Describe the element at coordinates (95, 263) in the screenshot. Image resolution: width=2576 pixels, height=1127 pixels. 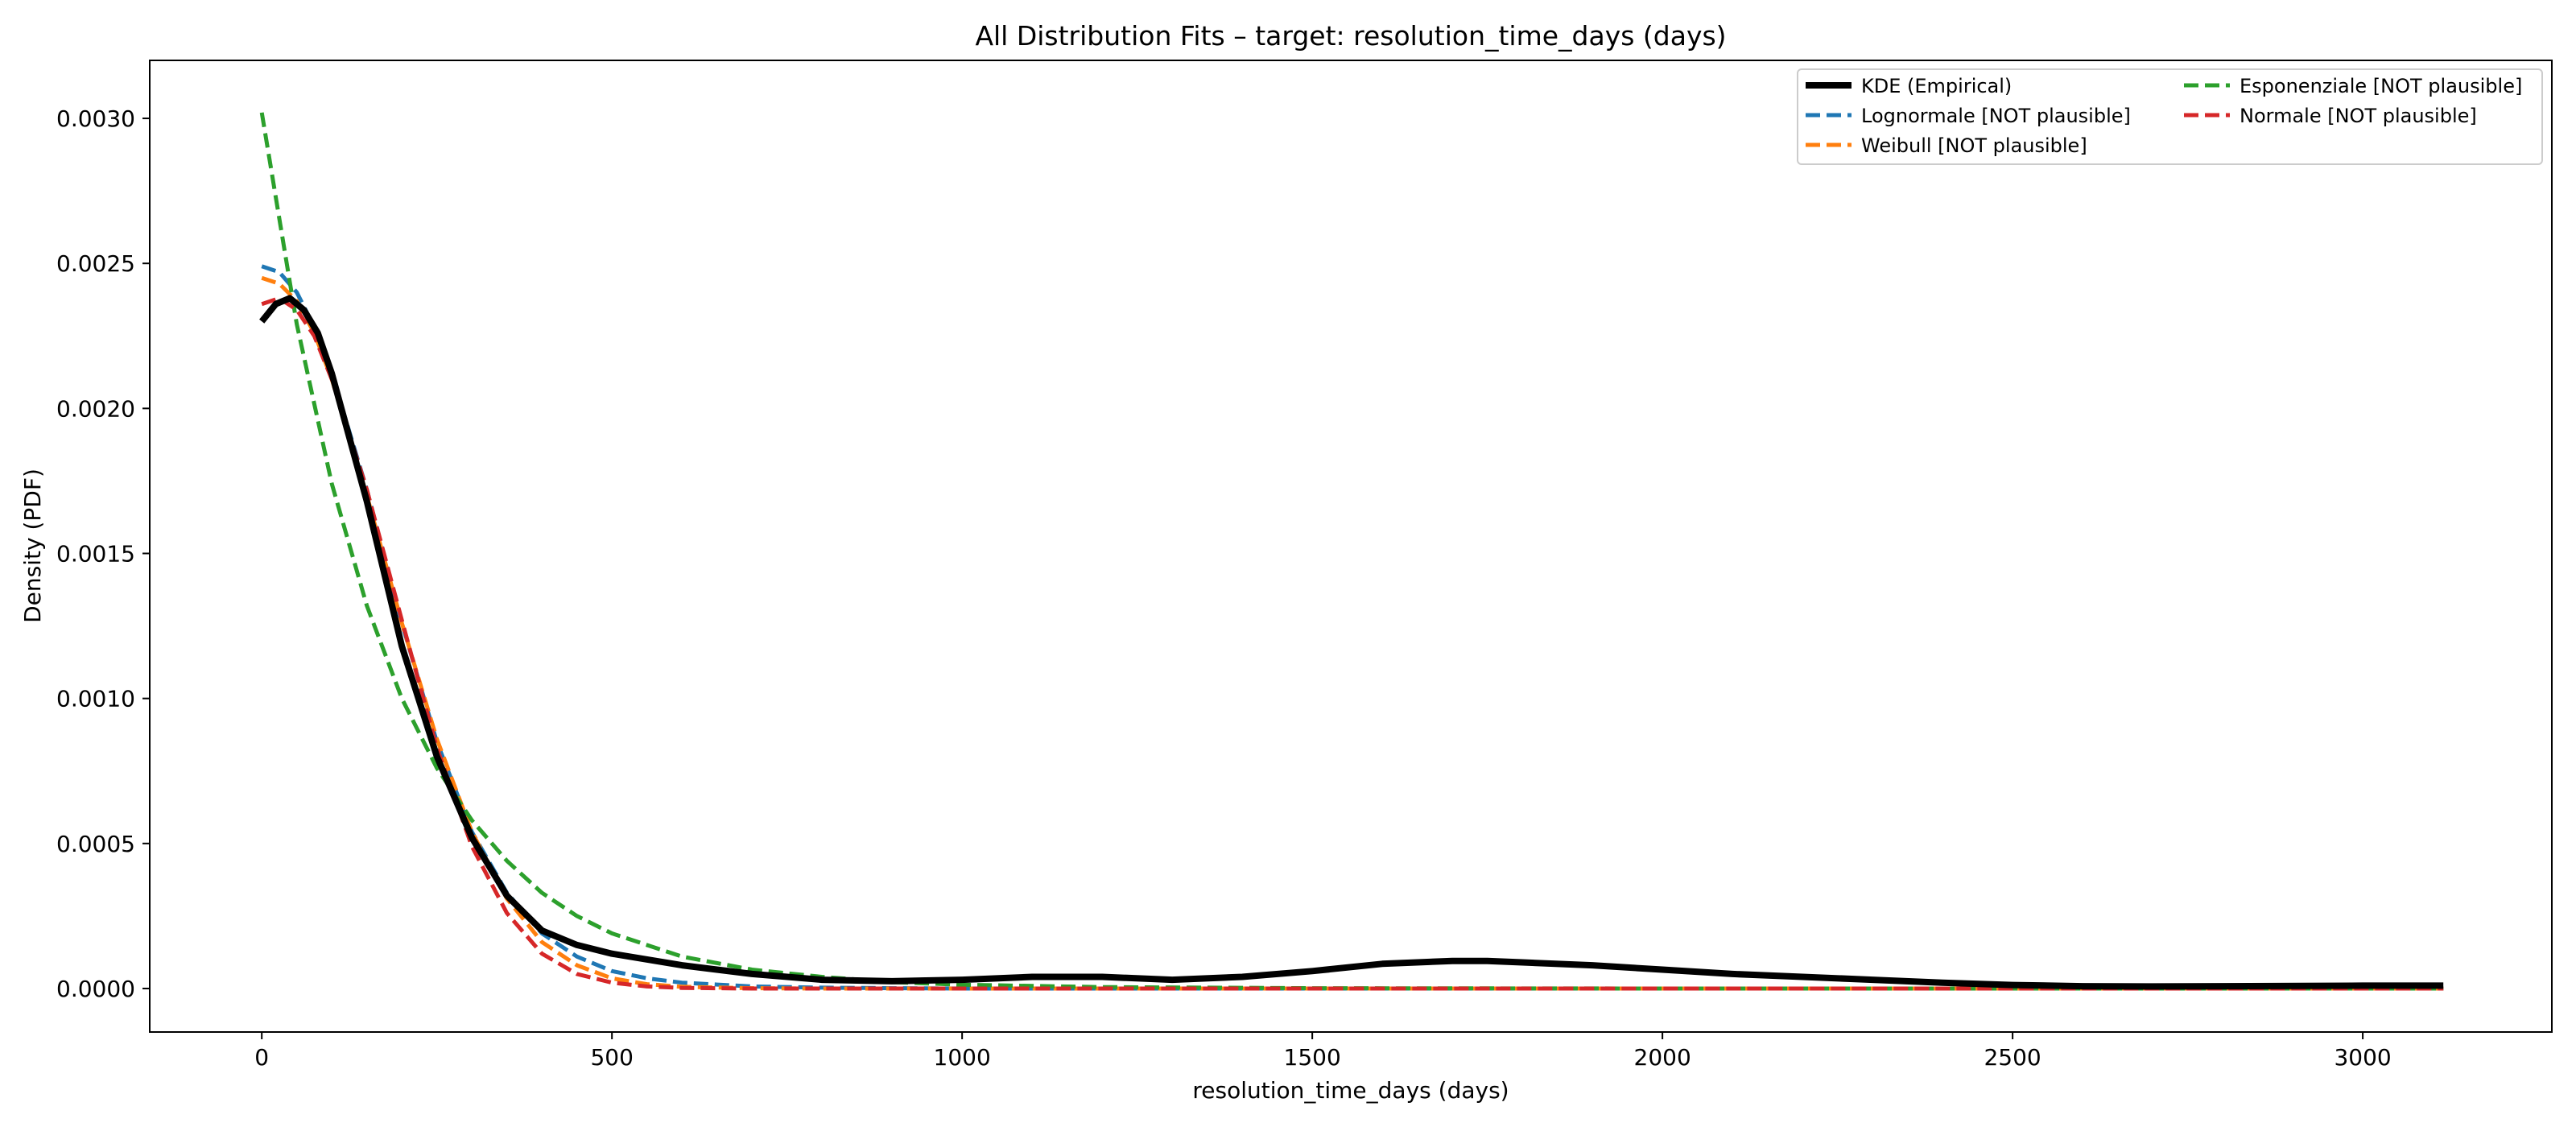
I see `y-tick-label: 0.0025` at that location.